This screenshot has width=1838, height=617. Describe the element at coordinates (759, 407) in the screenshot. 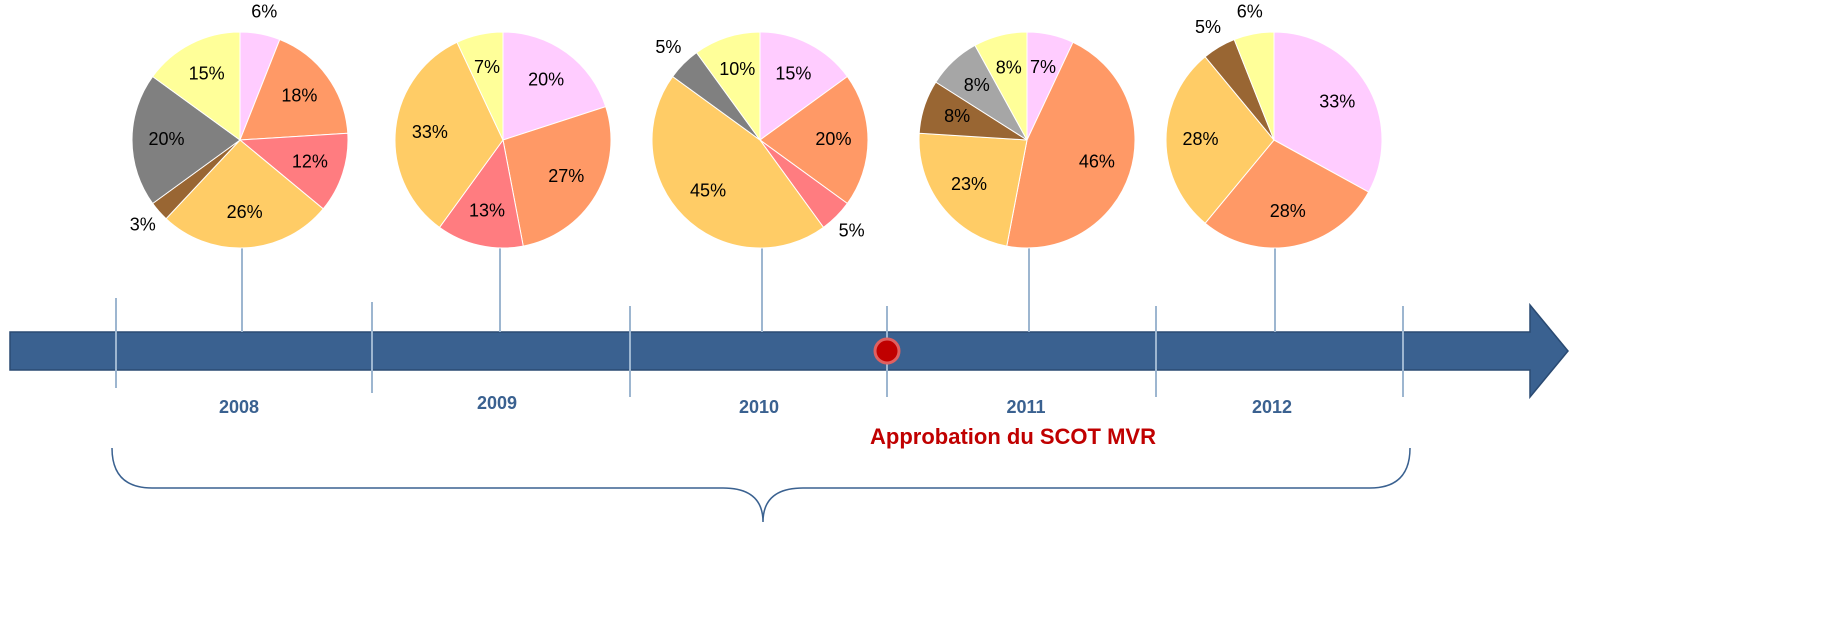

I see `year-label: 2010` at that location.